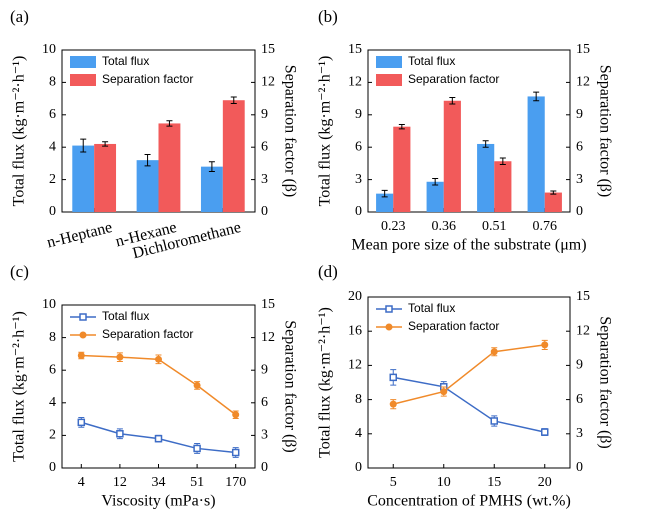 The image size is (648, 513). What do you see at coordinates (355, 296) in the screenshot?
I see `y-tick-label: 20` at bounding box center [355, 296].